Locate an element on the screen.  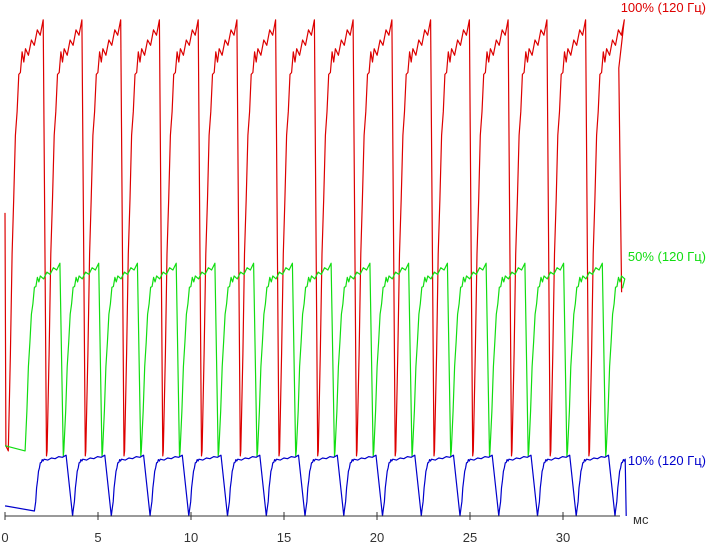
x-axis-ticks: 0 5 10 15 20 25 30 is located at coordinates (285, 528).